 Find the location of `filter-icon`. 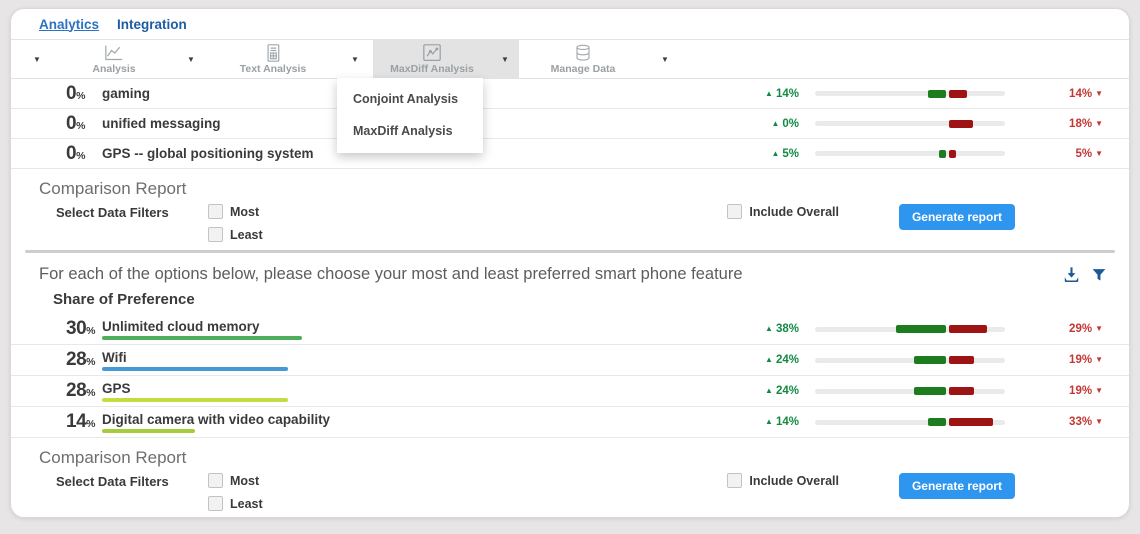

filter-icon is located at coordinates (1099, 274).